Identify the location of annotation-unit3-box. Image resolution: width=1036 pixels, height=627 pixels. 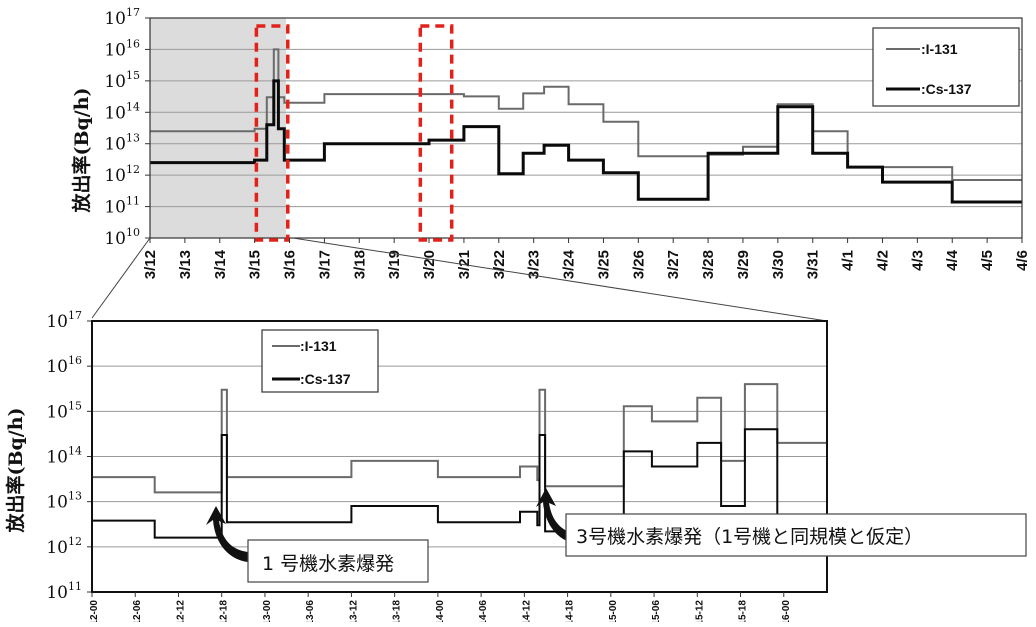
(796, 535).